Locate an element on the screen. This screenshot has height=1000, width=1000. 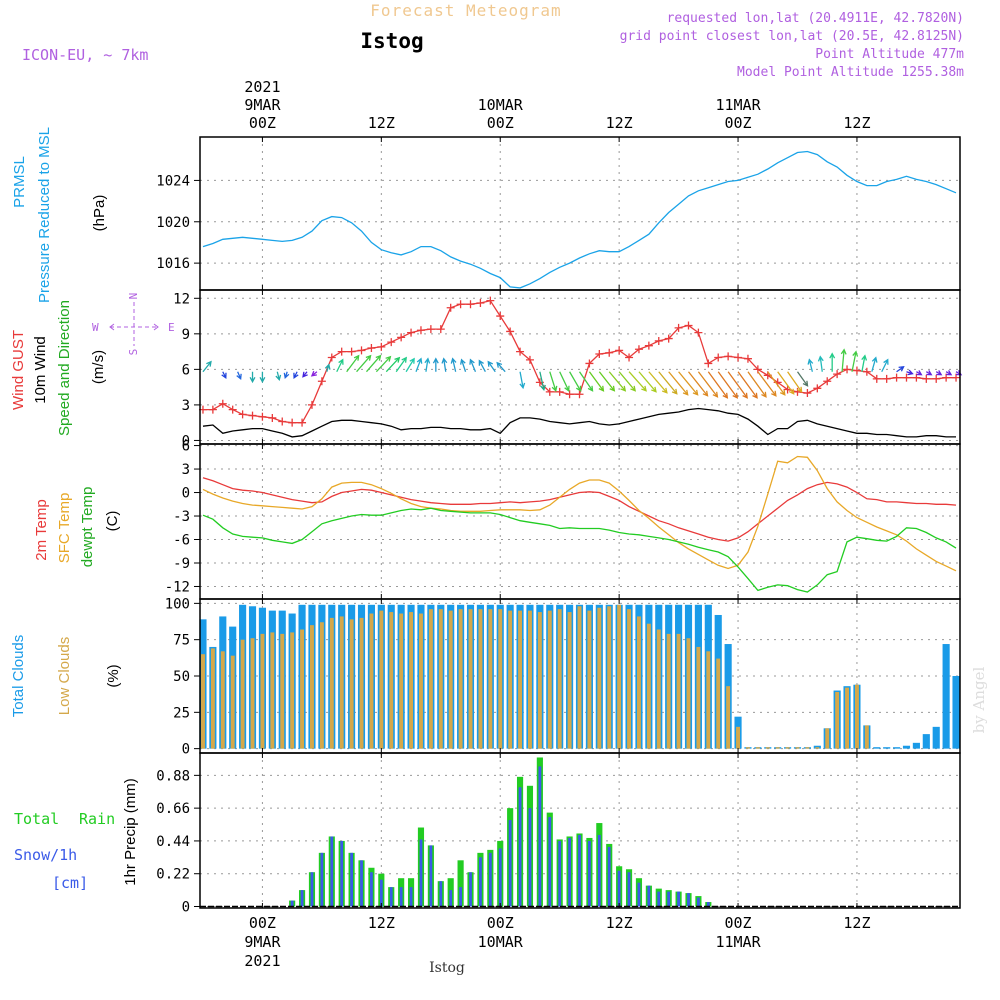
temp-unit: (C) is located at coordinates (112, 521).